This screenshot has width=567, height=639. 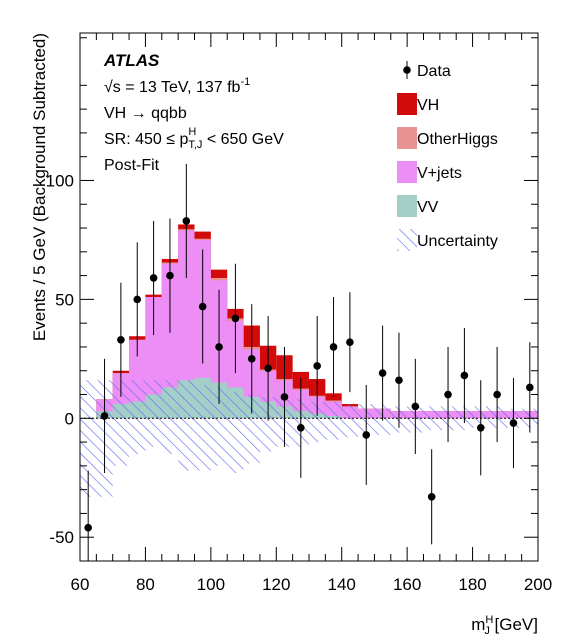 I want to click on y-tick-label: 50, so click(x=64, y=299).